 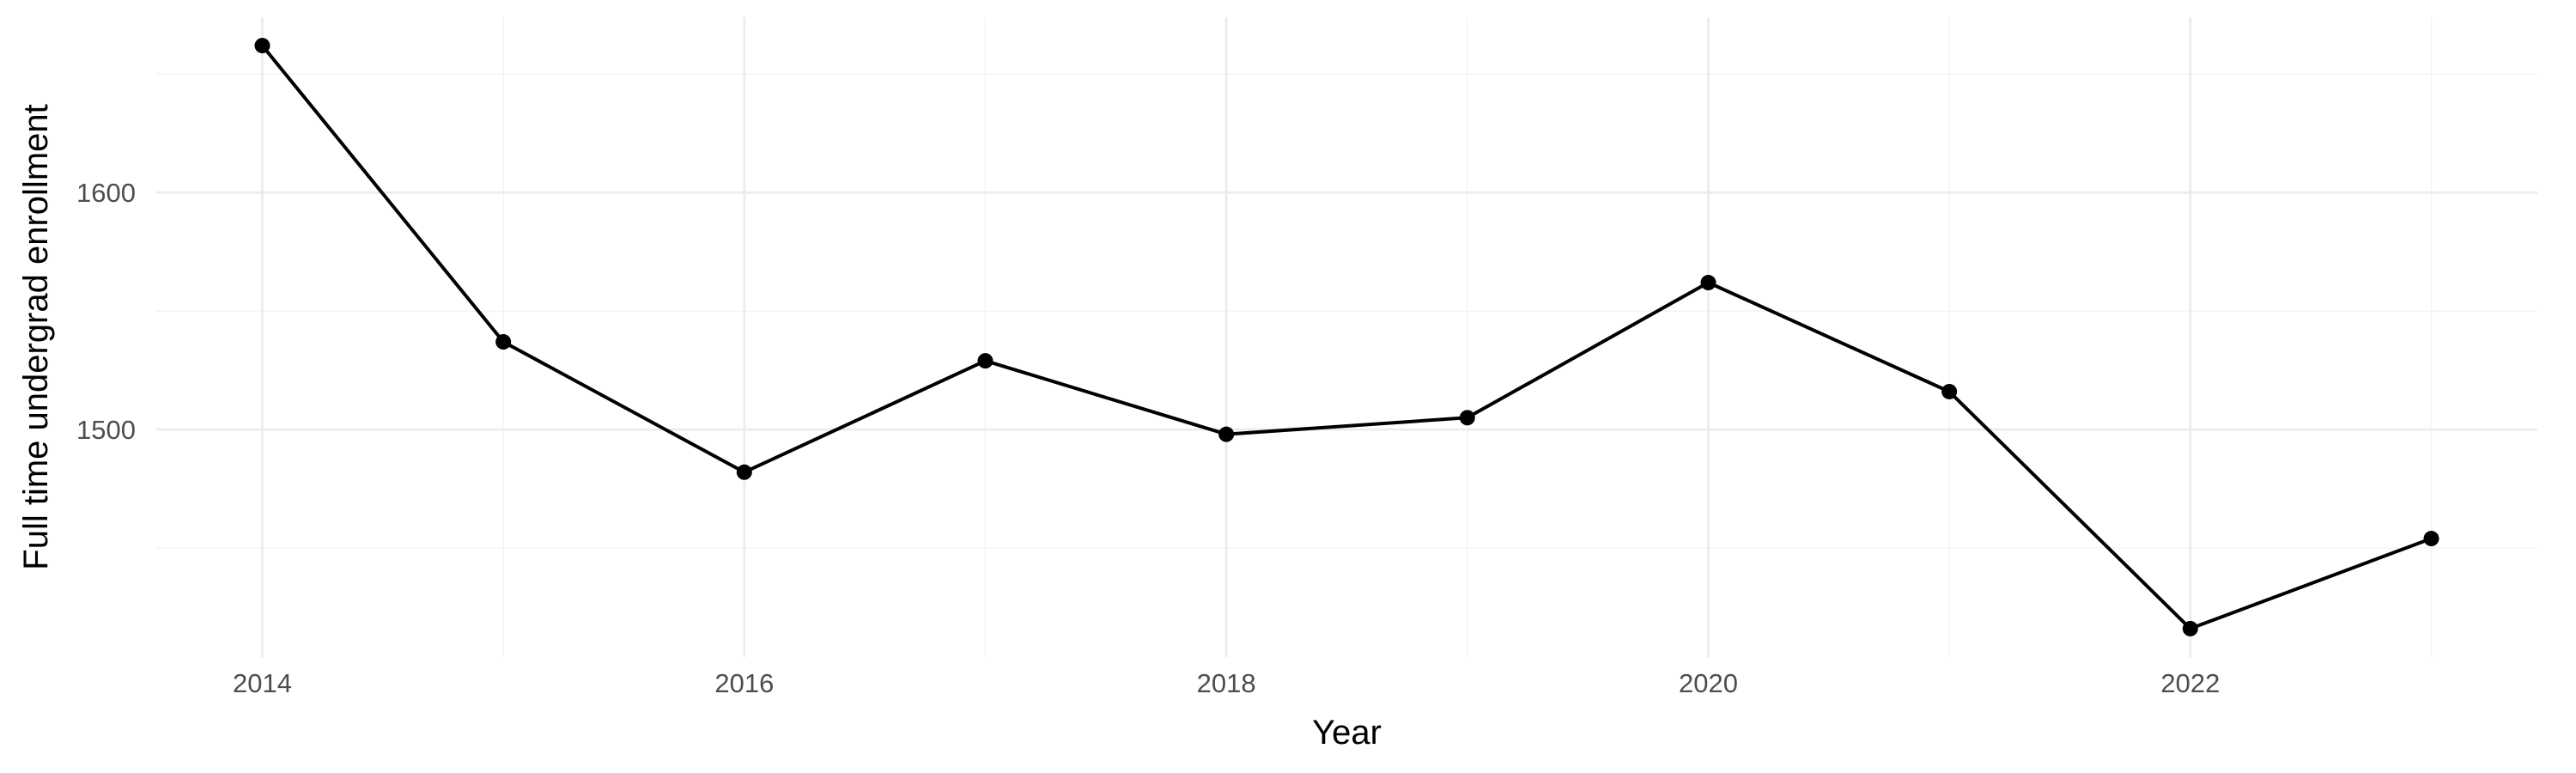 What do you see at coordinates (106, 193) in the screenshot?
I see `y-tick-label: 1600` at bounding box center [106, 193].